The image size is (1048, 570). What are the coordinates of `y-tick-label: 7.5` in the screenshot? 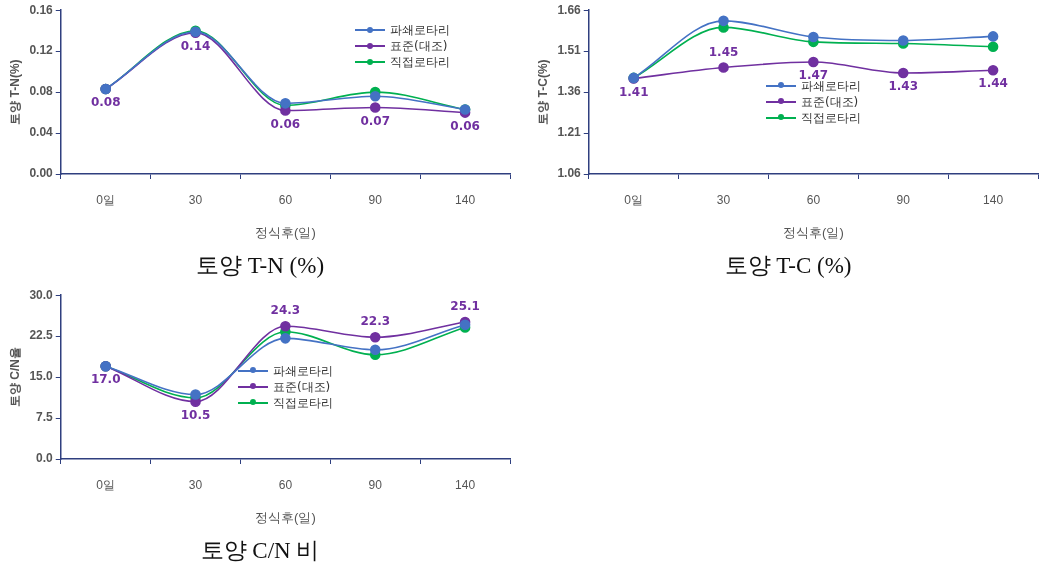 It's located at (45, 417).